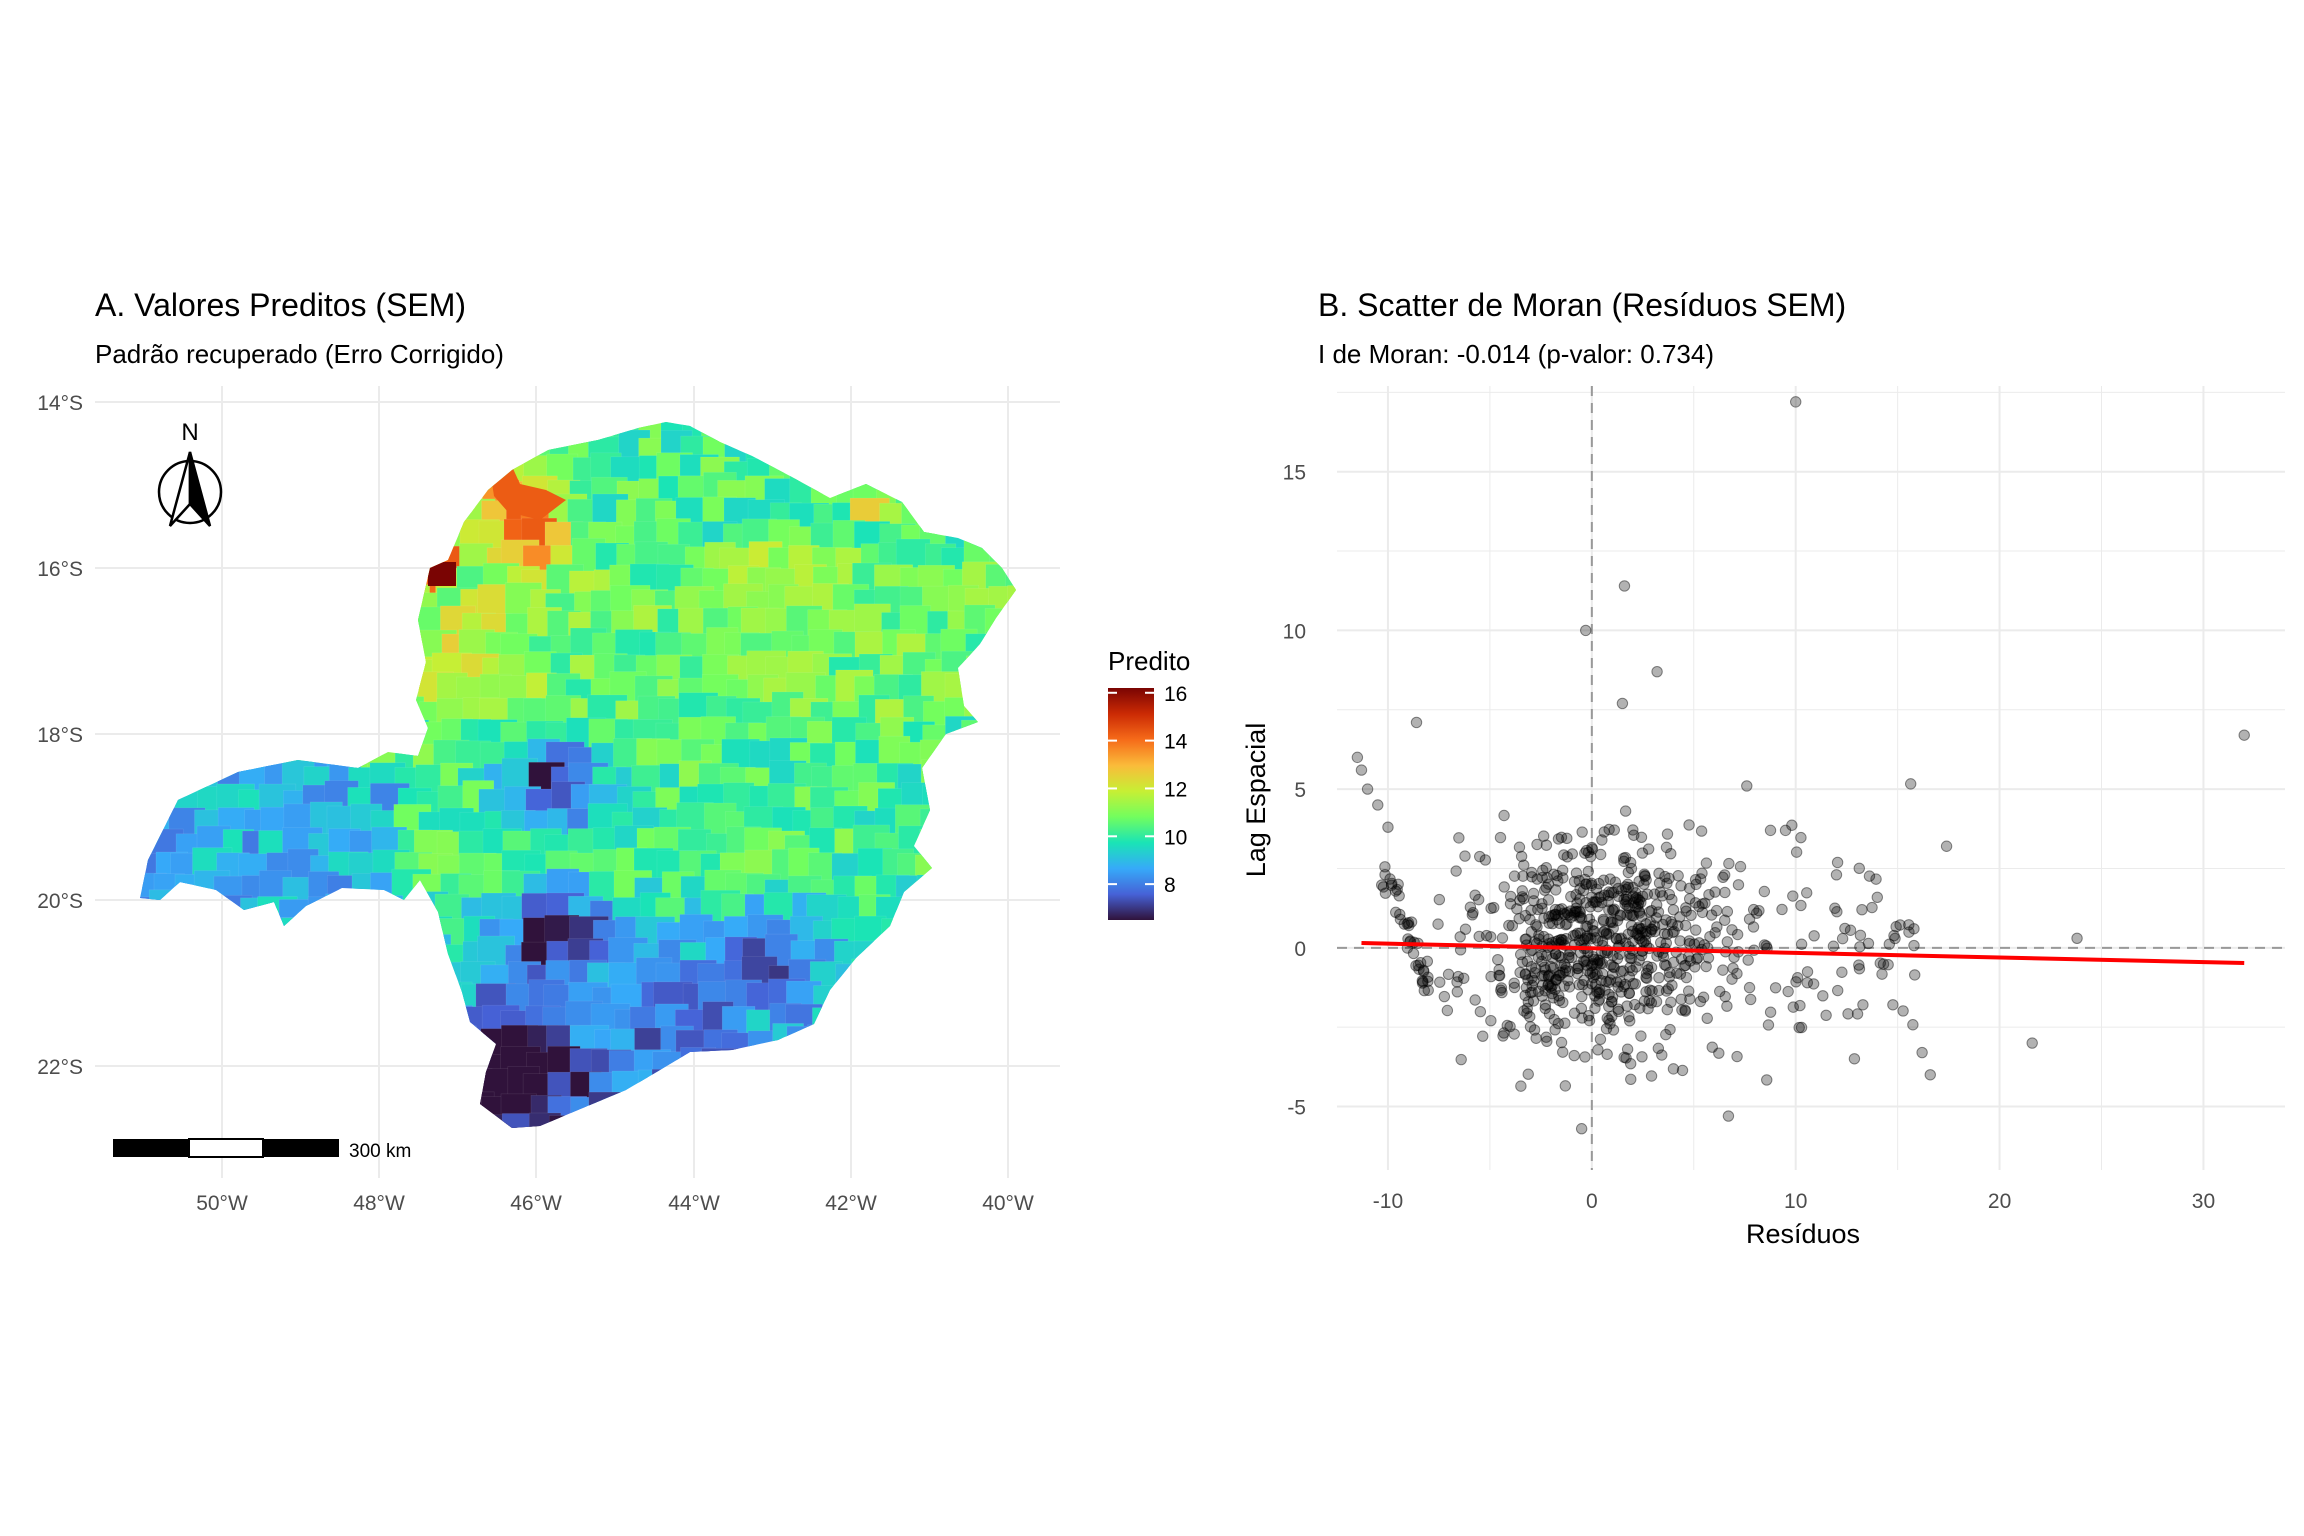 The image size is (2304, 1536). Describe the element at coordinates (281, 305) in the screenshot. I see `panel-a-title: A. Valores Preditos (SEM)` at that location.